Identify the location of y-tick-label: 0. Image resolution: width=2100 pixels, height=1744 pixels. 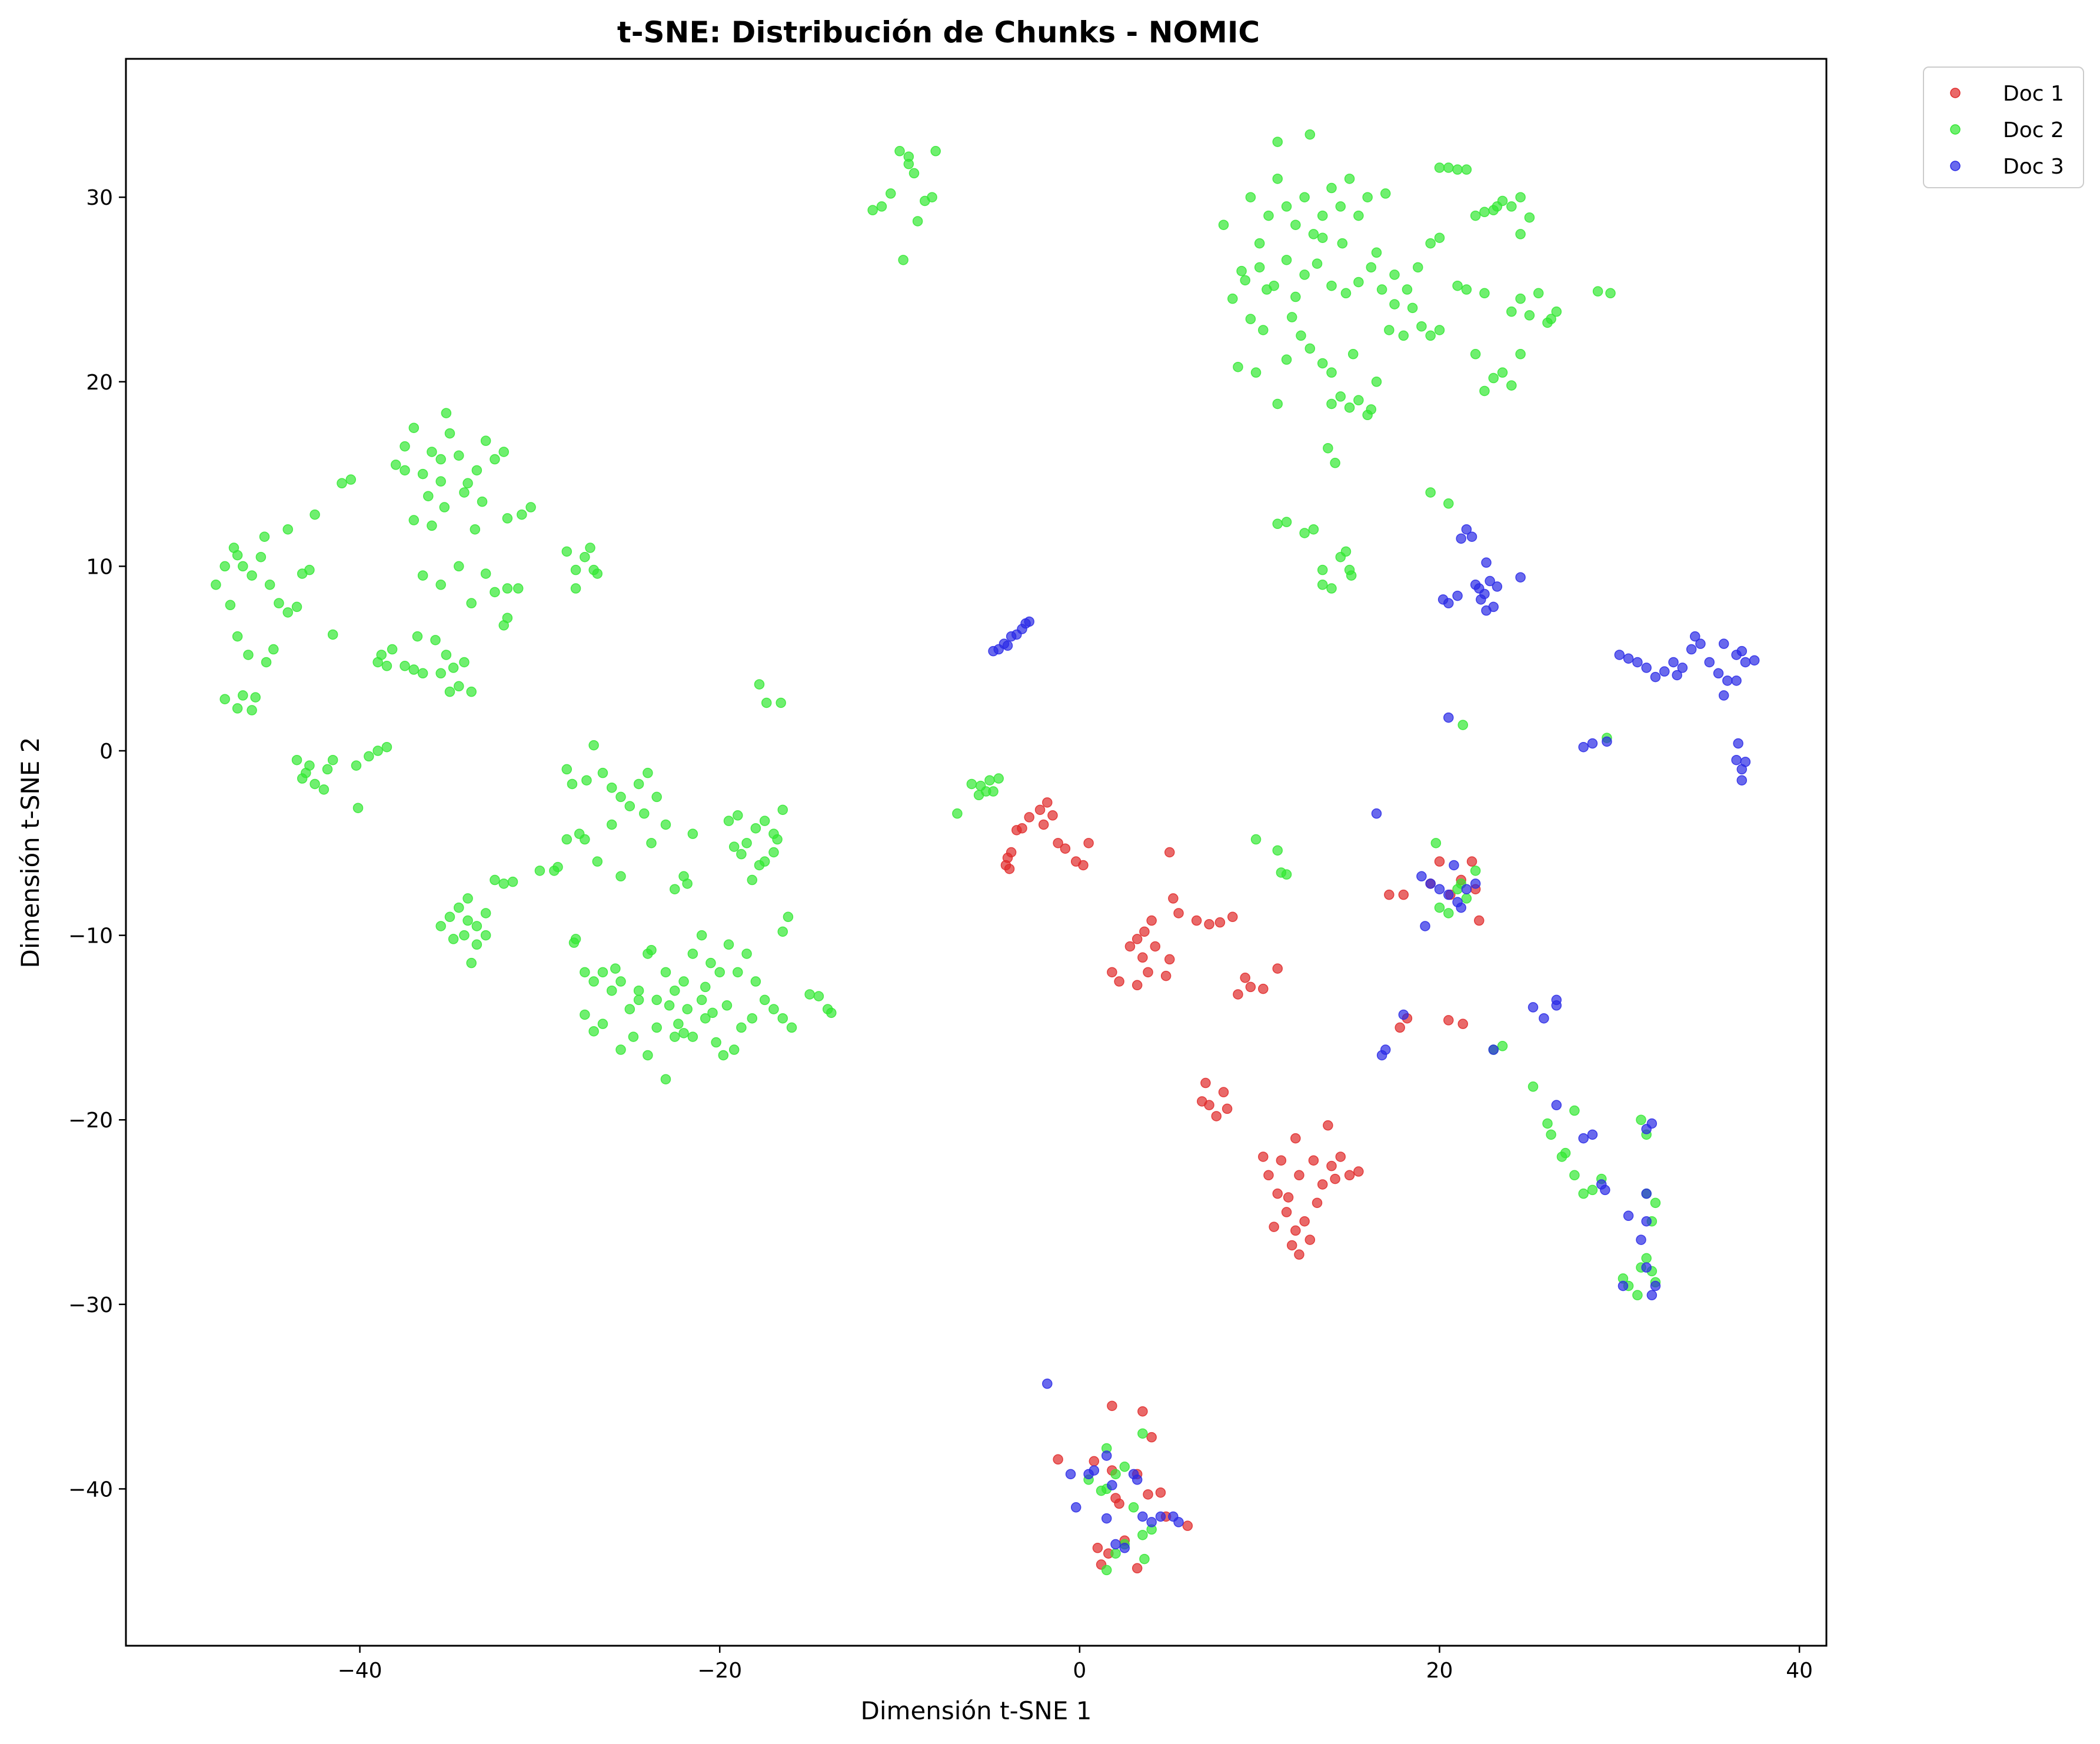
(106, 752).